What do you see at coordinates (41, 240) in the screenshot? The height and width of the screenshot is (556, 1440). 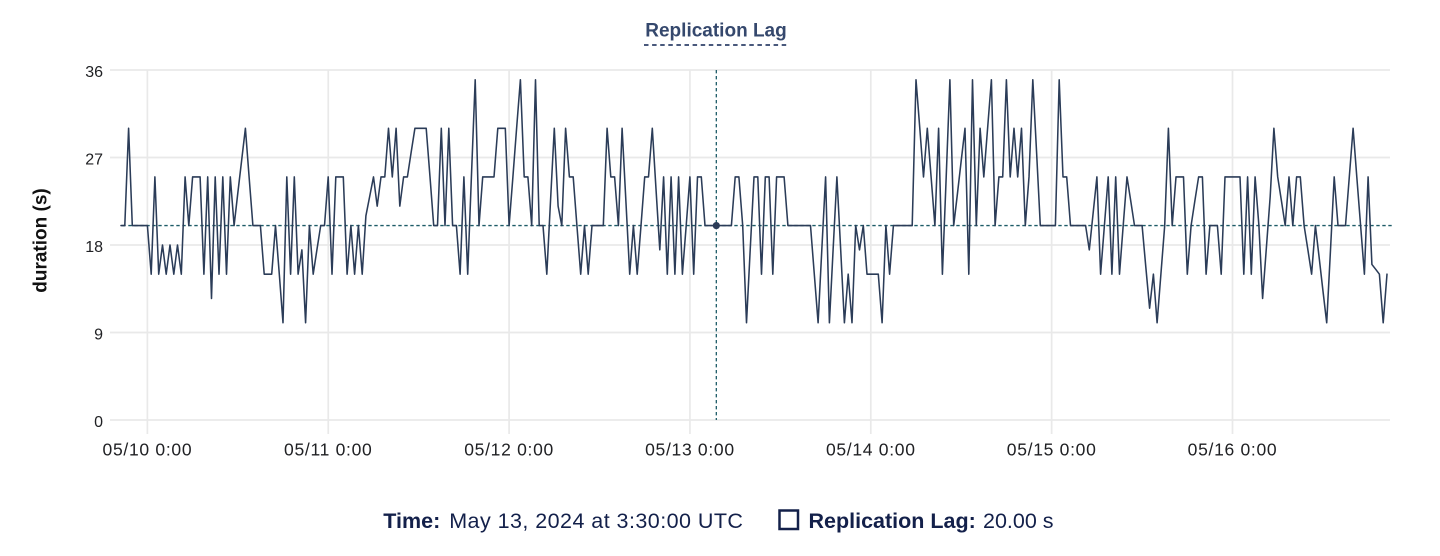 I see `svg-text: duration (s)` at bounding box center [41, 240].